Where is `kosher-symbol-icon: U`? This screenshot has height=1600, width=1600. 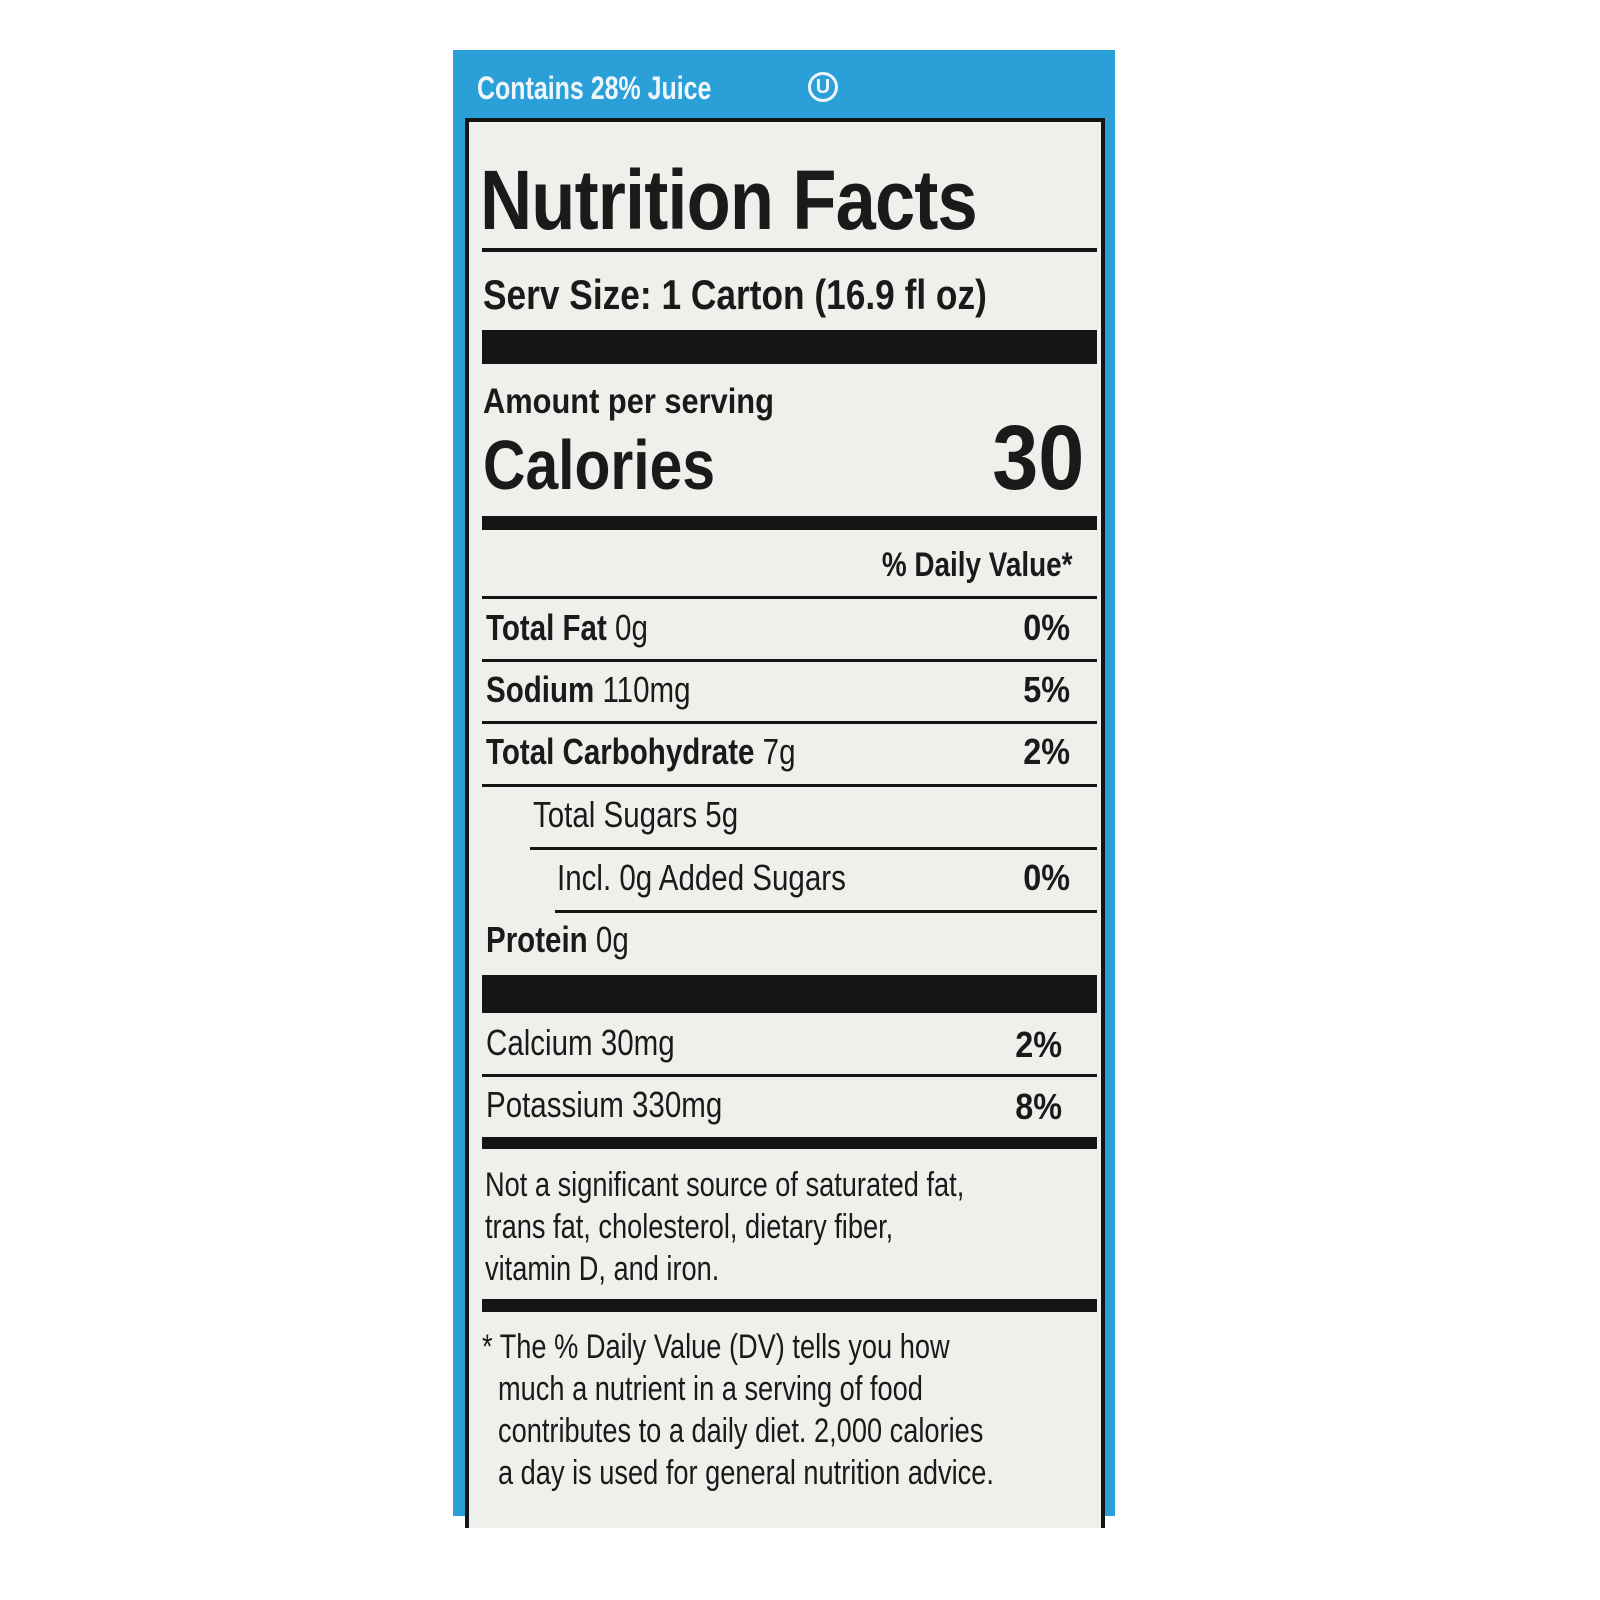 kosher-symbol-icon: U is located at coordinates (823, 87).